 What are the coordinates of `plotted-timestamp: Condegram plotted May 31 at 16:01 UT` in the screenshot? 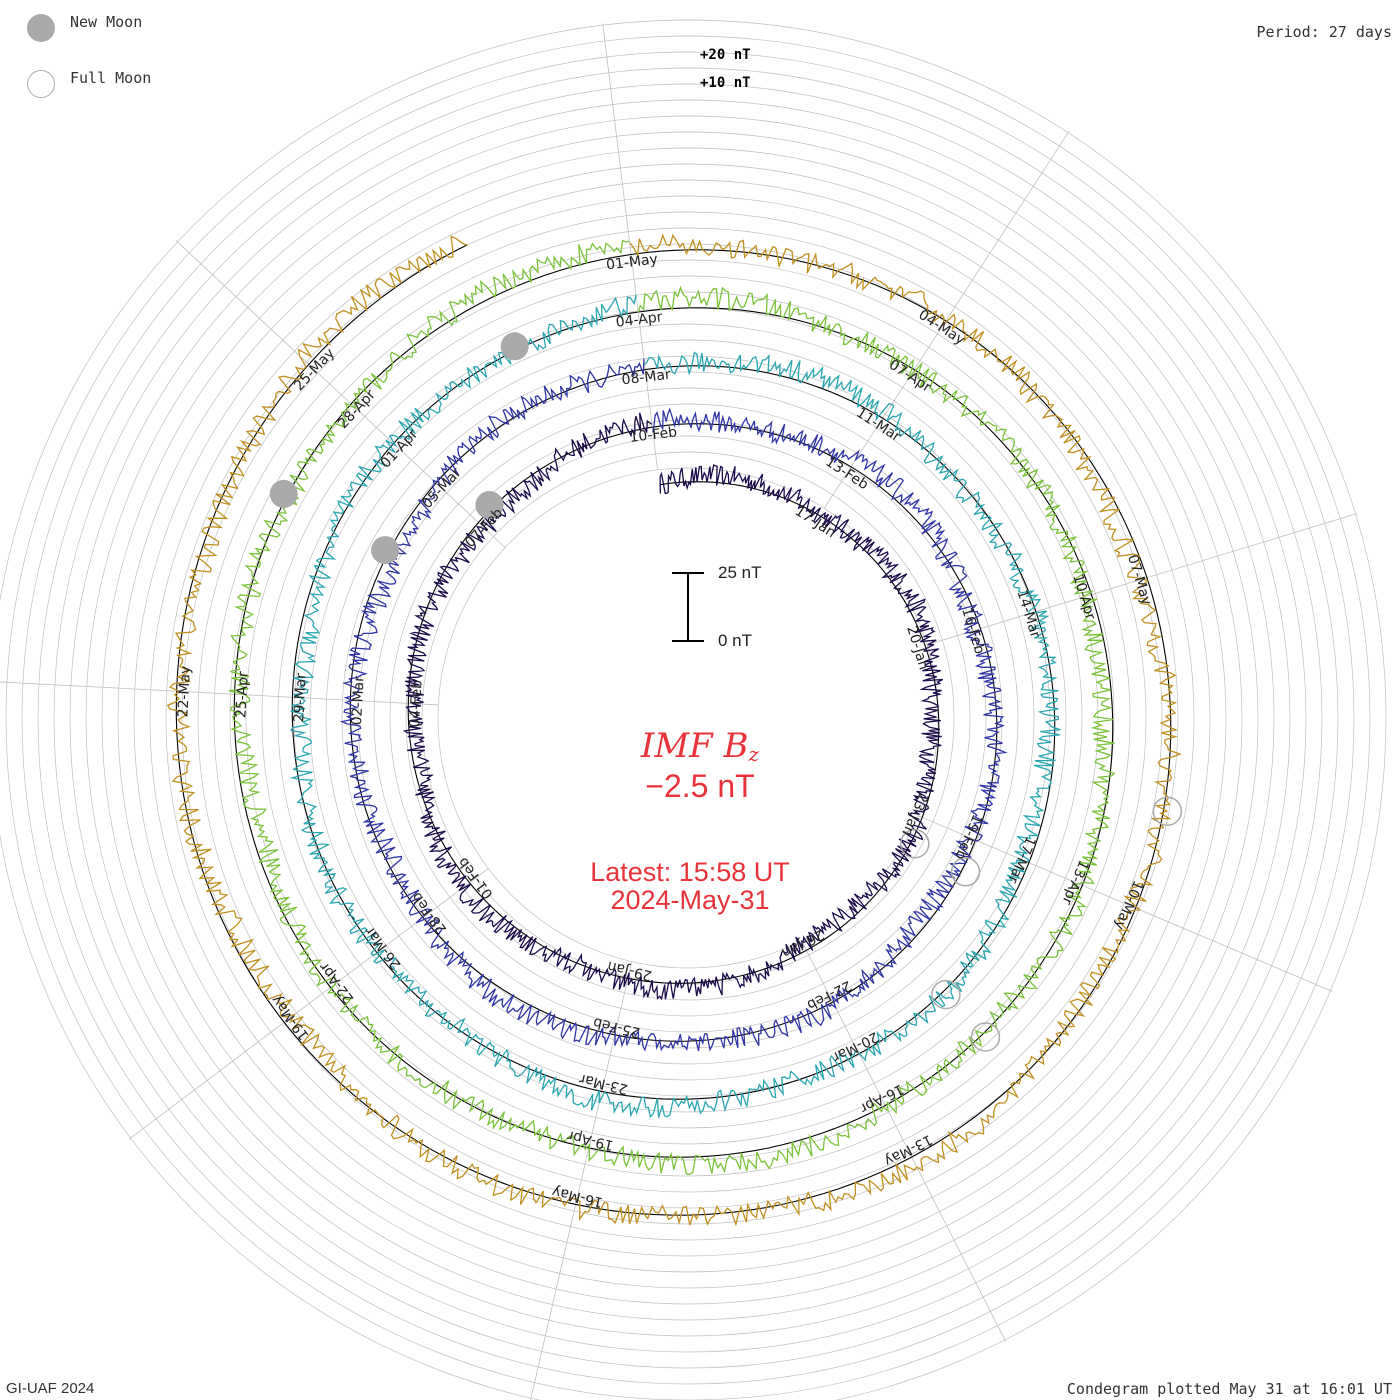 It's located at (1229, 1389).